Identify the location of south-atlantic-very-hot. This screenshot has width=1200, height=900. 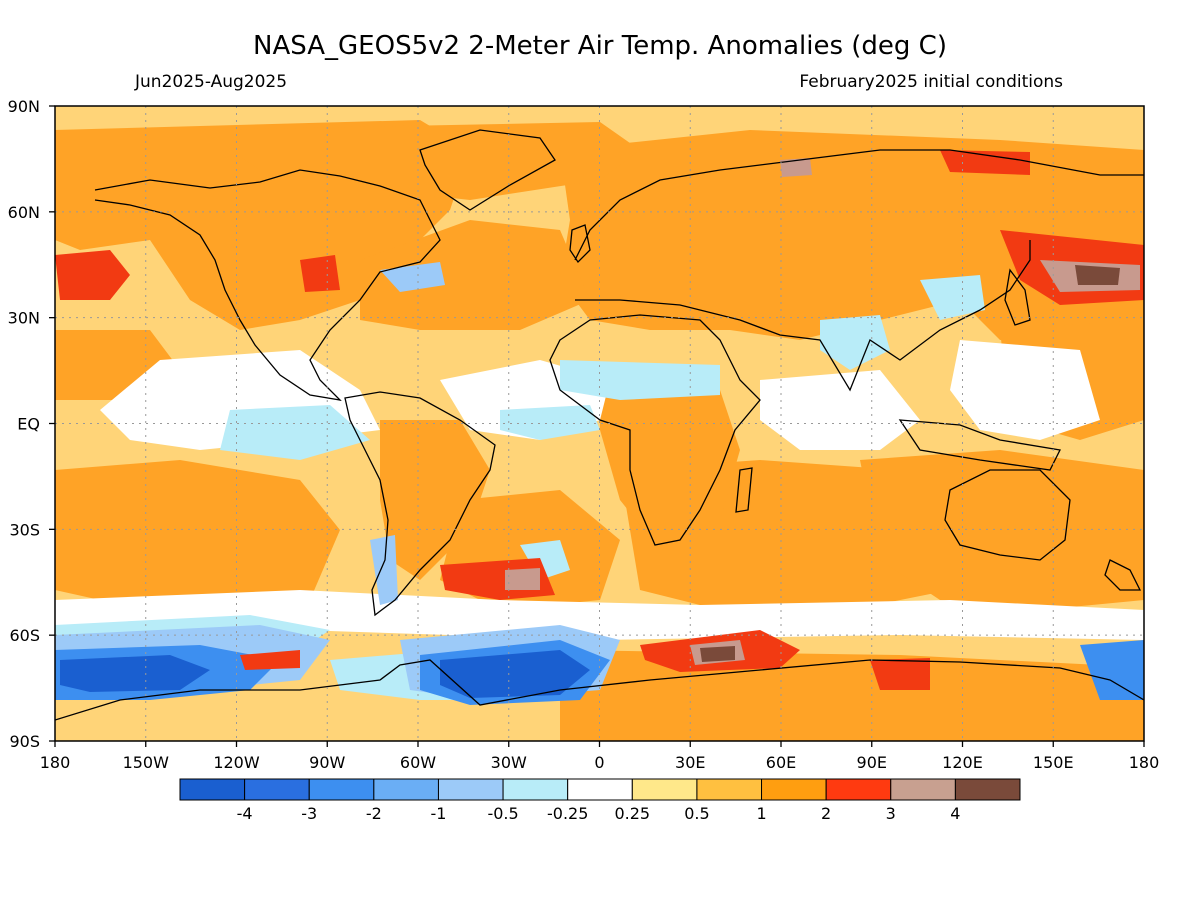
(522, 579).